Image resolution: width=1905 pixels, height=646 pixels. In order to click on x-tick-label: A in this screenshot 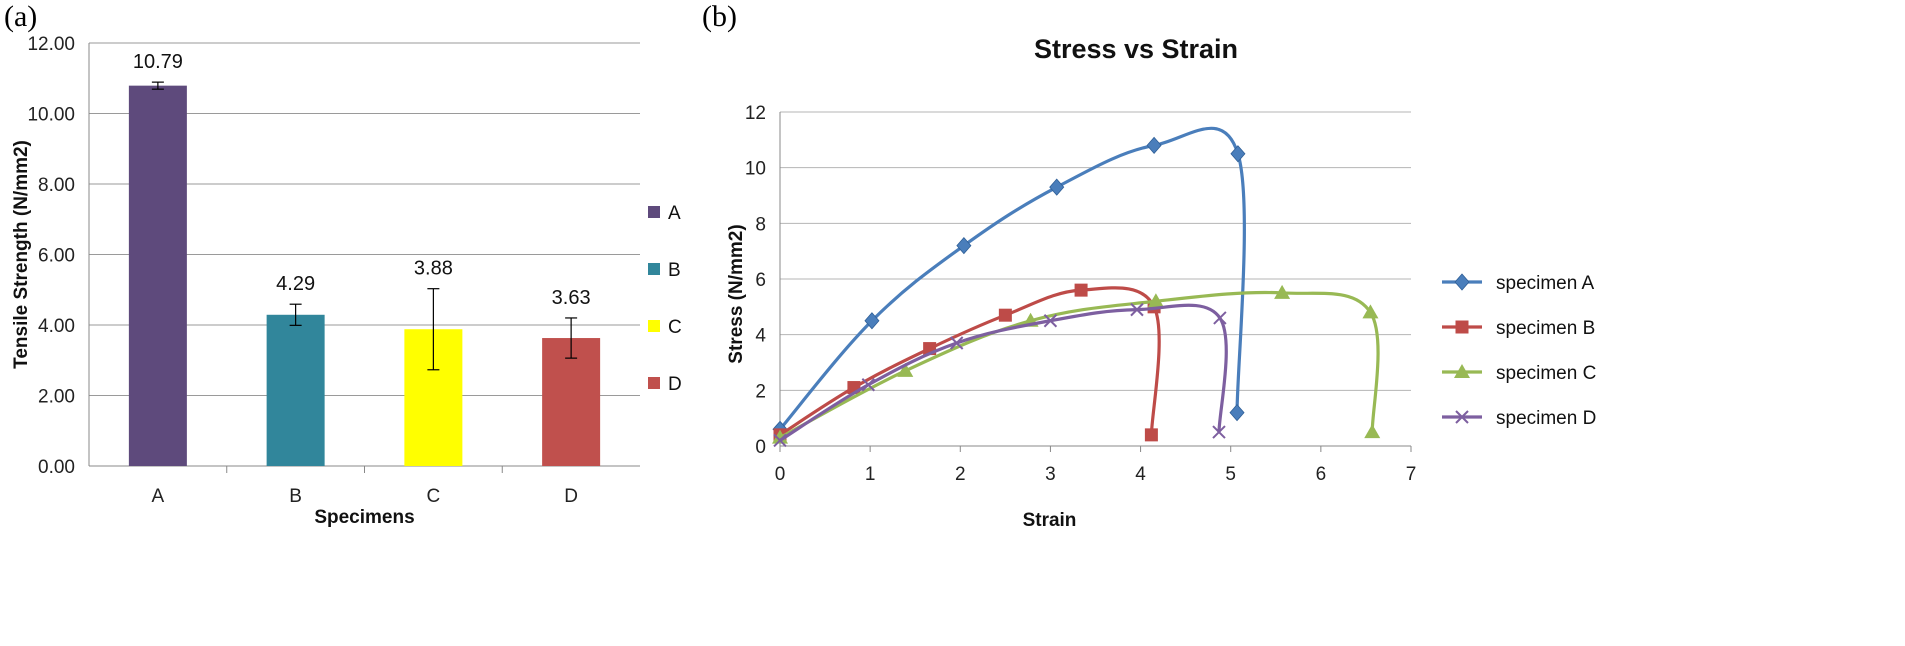, I will do `click(158, 496)`.